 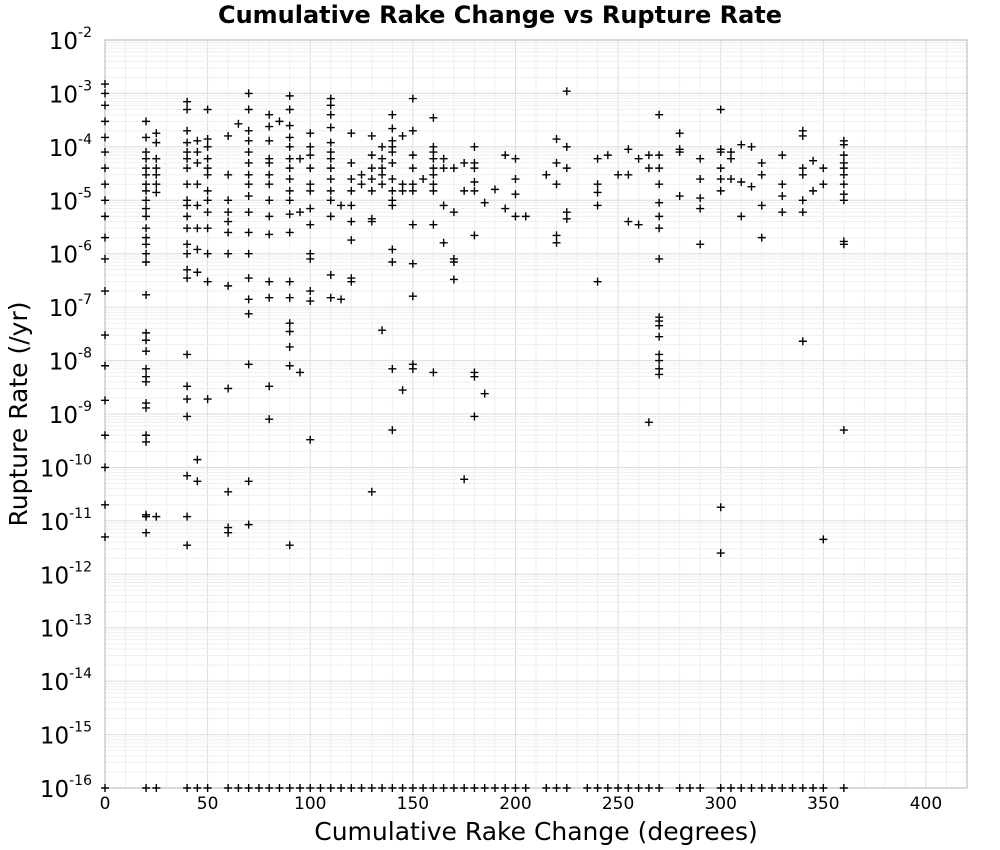 I want to click on y-tick-label: 10-3, so click(x=70, y=93).